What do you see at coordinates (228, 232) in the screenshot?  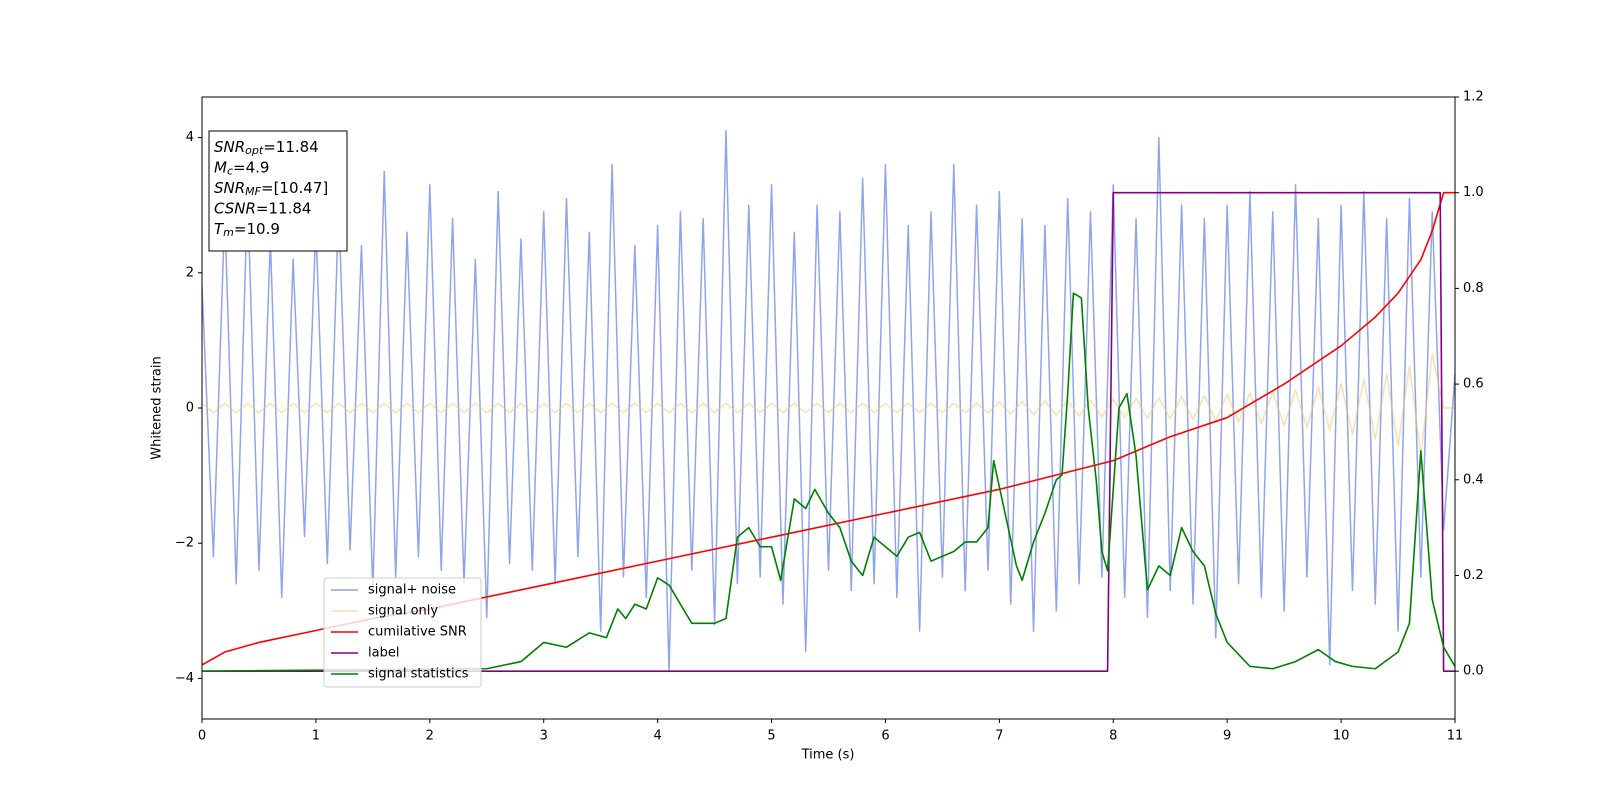 I see `annotation-subscript: m` at bounding box center [228, 232].